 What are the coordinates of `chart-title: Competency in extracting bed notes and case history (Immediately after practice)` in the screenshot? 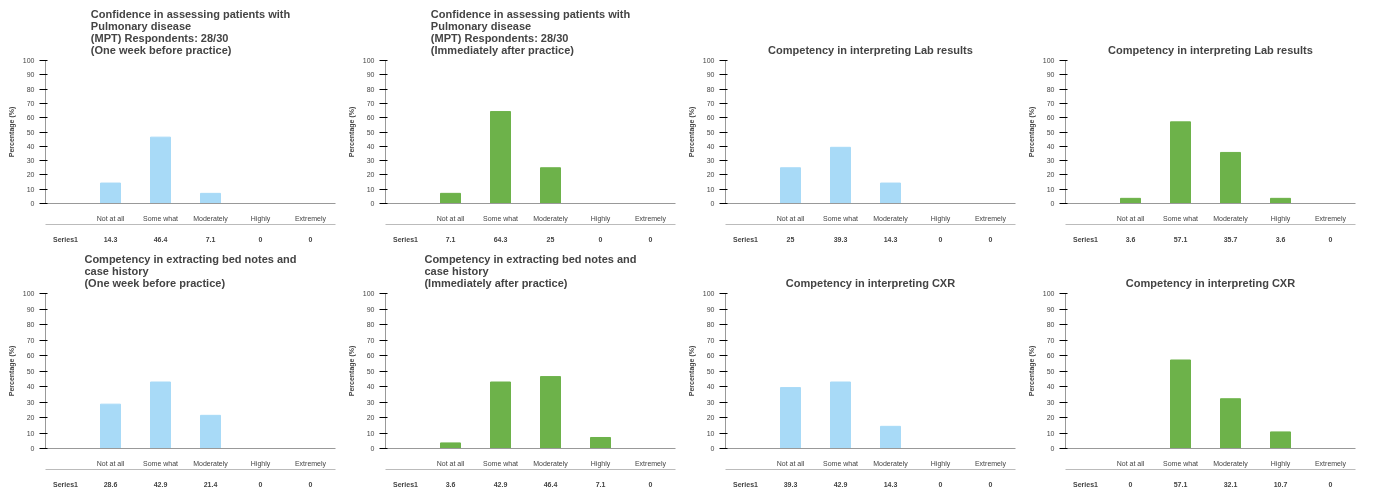 It's located at (530, 270).